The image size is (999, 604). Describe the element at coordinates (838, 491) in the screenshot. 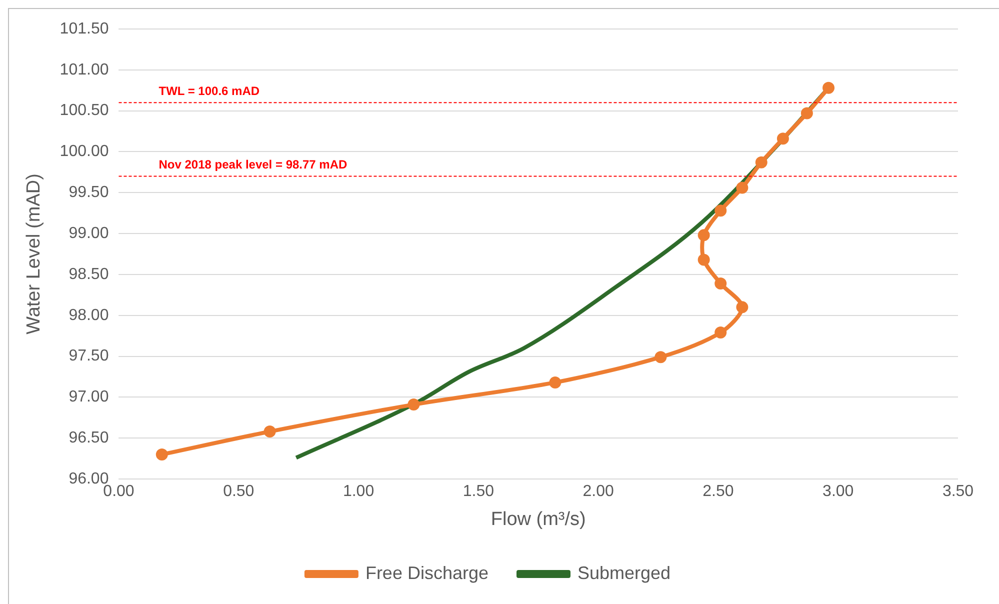

I see `x-tick-label: 3.00` at that location.